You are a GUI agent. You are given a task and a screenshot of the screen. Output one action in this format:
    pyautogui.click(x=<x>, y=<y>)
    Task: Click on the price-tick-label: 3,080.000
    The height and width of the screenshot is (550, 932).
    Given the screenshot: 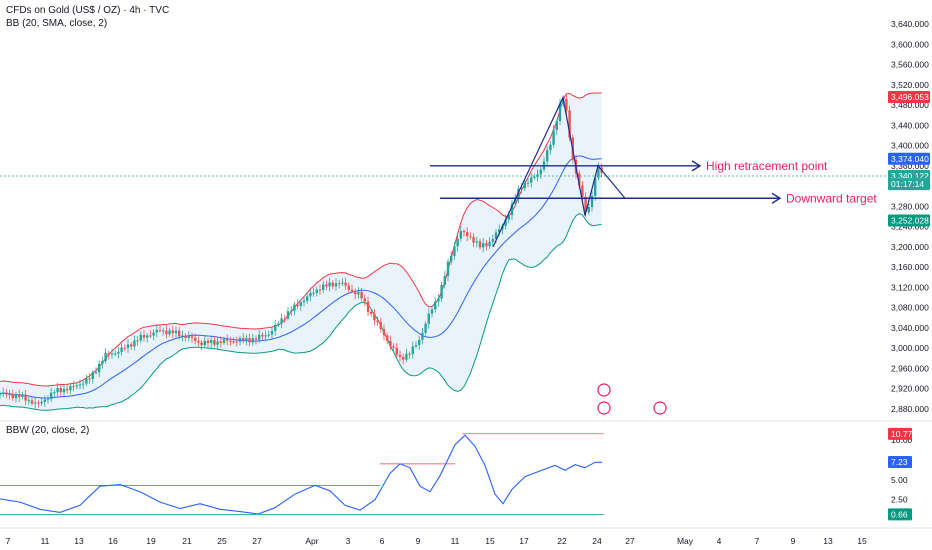 What is the action you would take?
    pyautogui.click(x=910, y=308)
    